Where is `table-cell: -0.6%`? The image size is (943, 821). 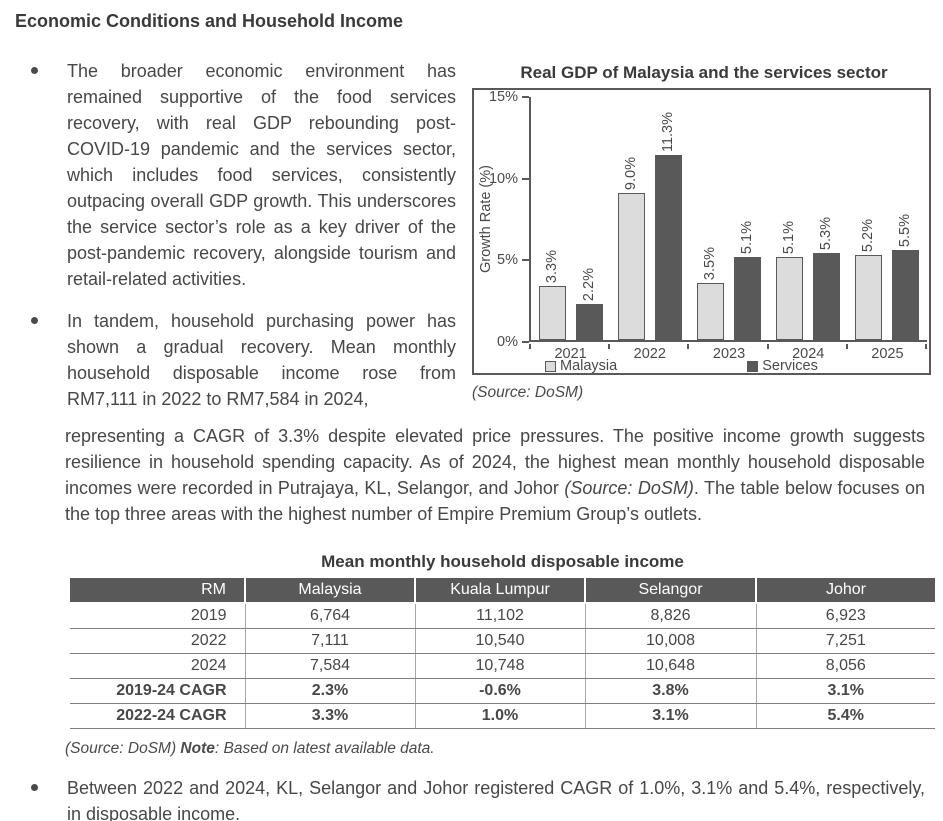
table-cell: -0.6% is located at coordinates (499, 691).